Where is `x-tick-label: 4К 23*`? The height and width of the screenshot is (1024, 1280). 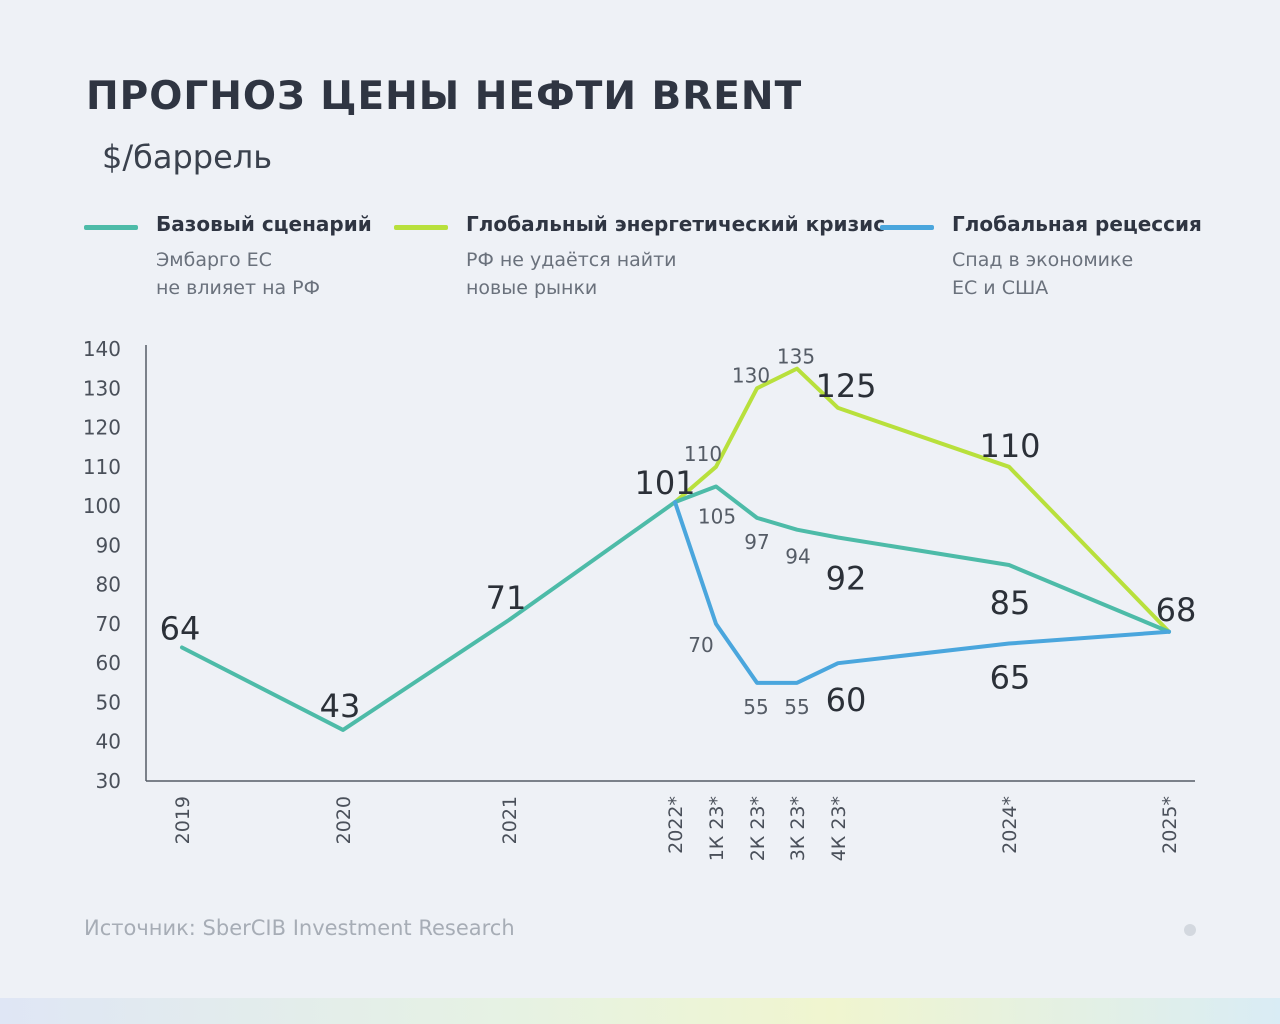 x-tick-label: 4К 23* is located at coordinates (839, 828).